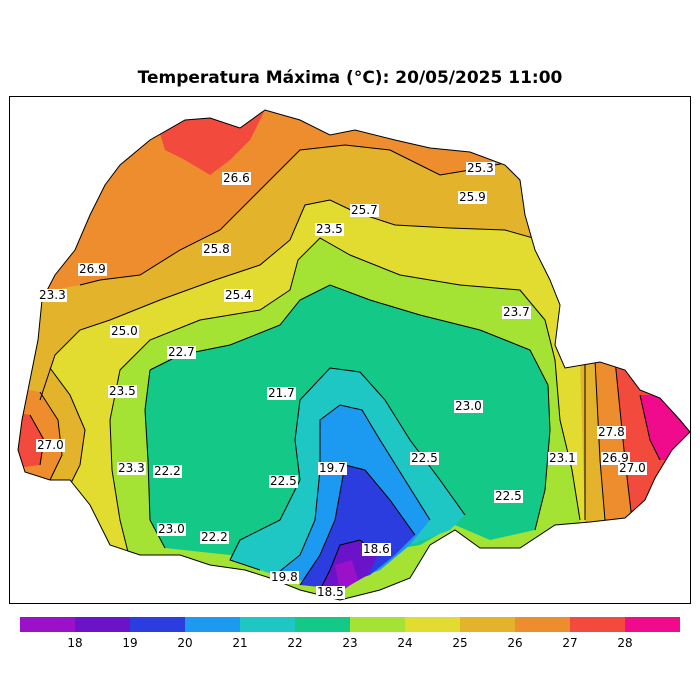 This screenshot has width=700, height=700. What do you see at coordinates (460, 643) in the screenshot?
I see `colorbar-tick-label: 25` at bounding box center [460, 643].